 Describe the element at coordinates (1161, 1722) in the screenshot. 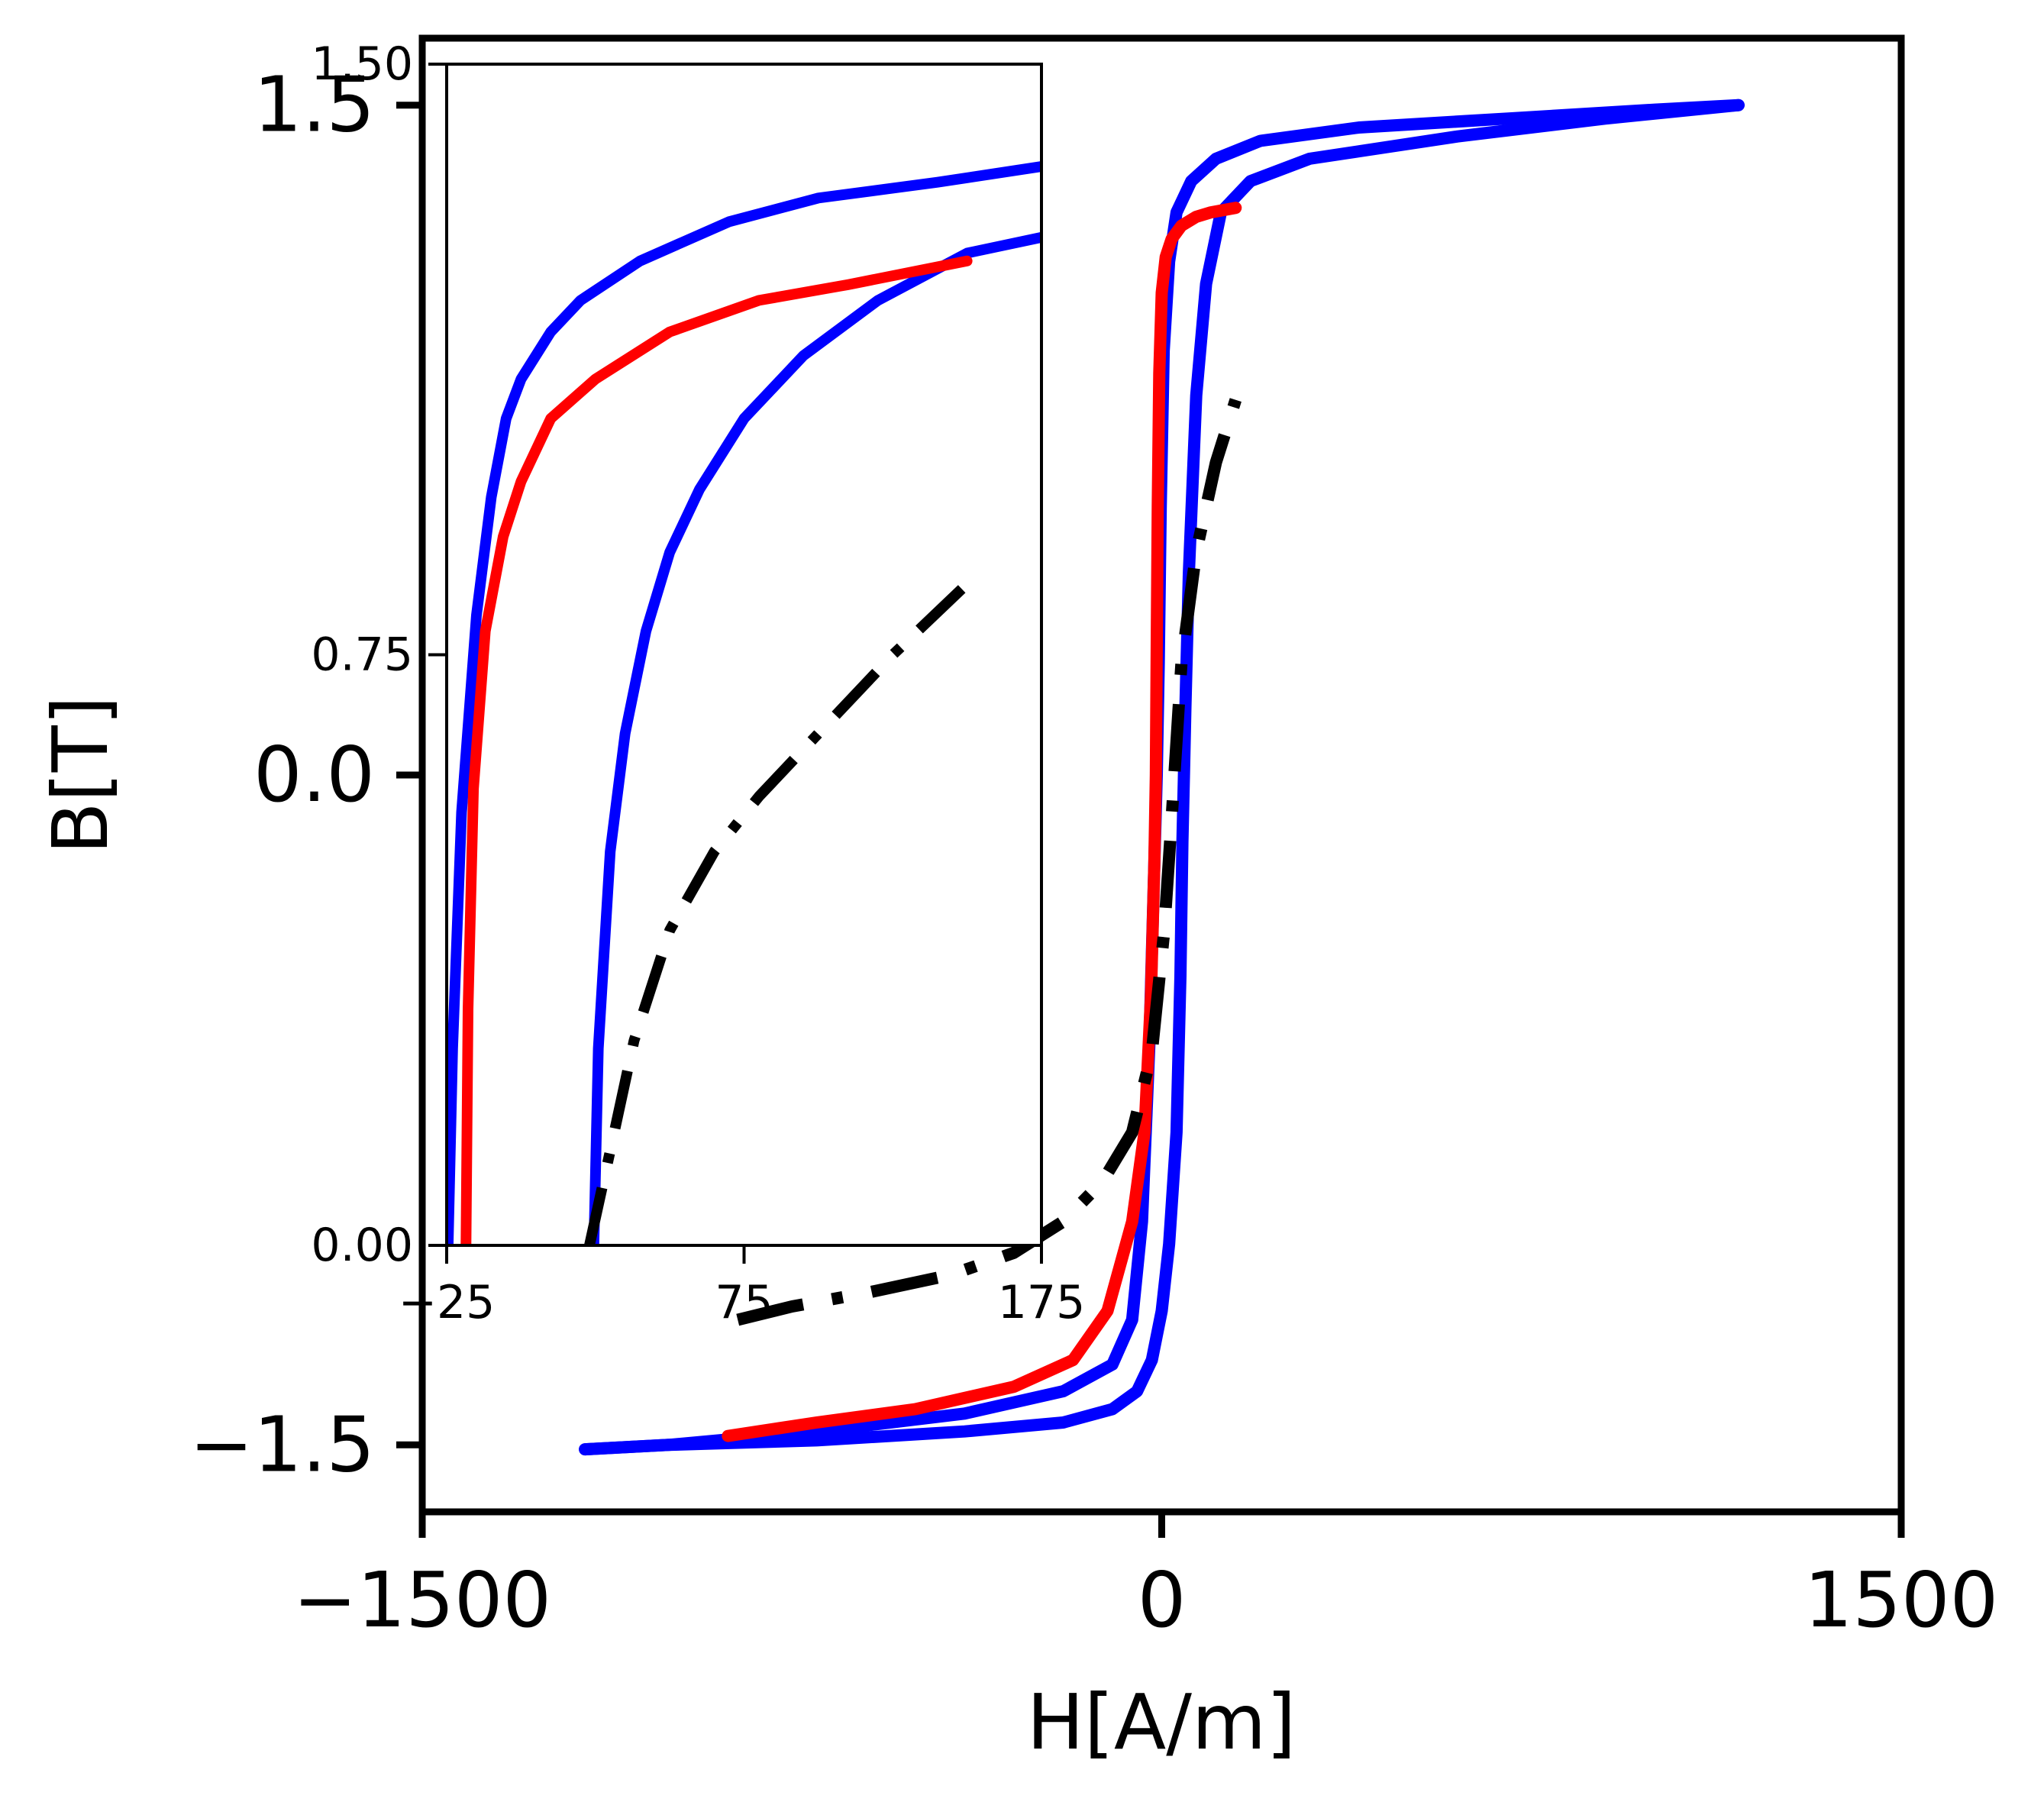

I see `x-axis-label: H[A/m]` at that location.